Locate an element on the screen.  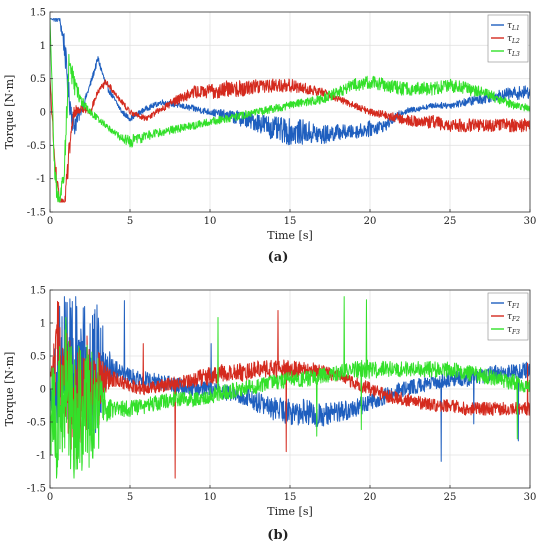
legend-entry: τF2 is located at coordinates (513, 317).